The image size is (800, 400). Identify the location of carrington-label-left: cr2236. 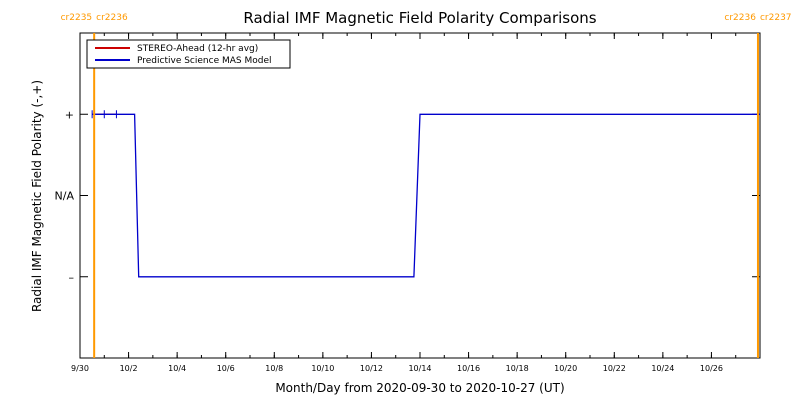
(740, 18).